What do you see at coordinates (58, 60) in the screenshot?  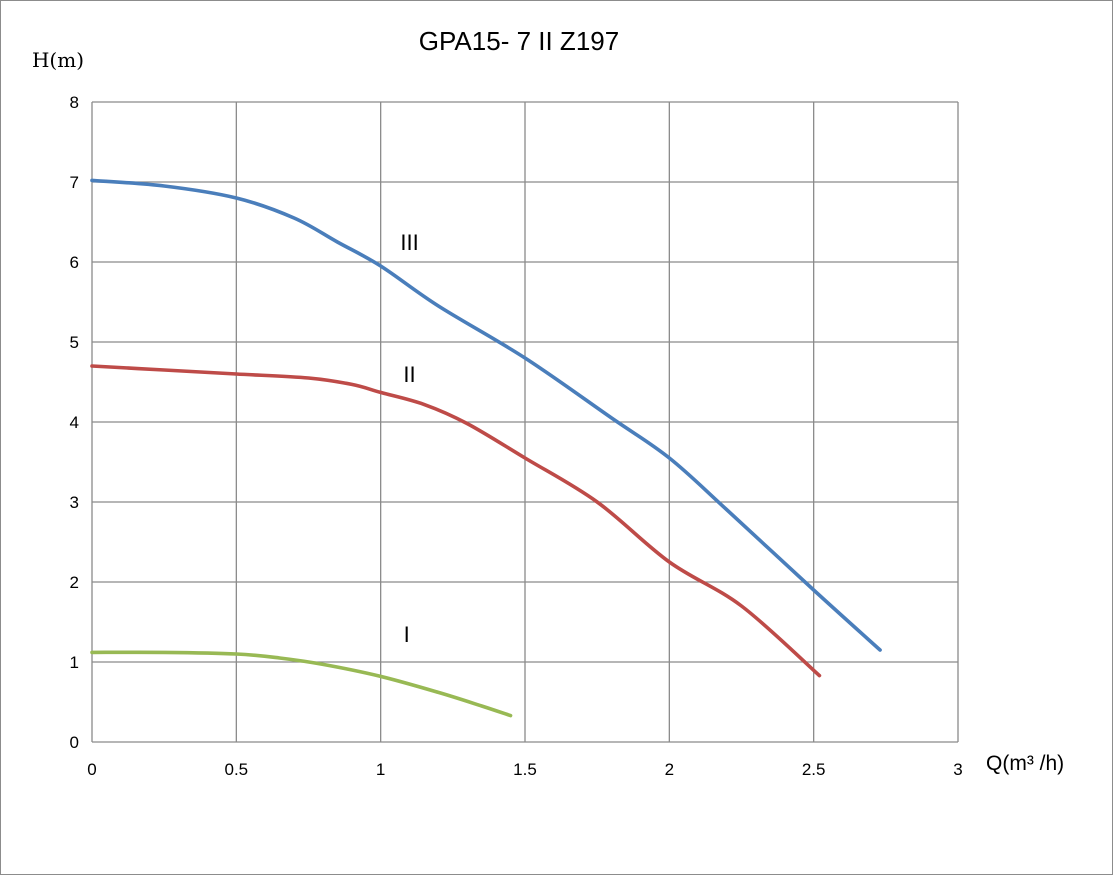 I see `y-axis-label: H(m)` at bounding box center [58, 60].